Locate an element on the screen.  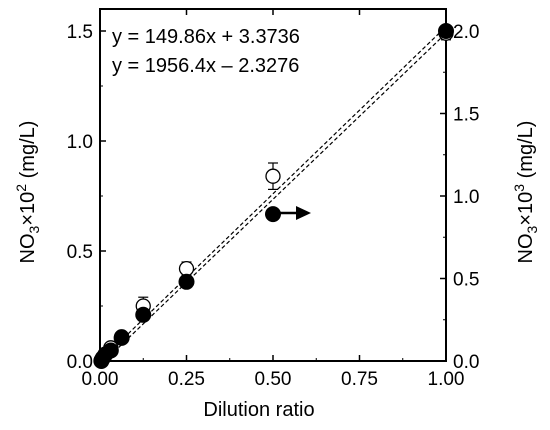
y-tick-label-left: 1.0 is located at coordinates (80, 142).